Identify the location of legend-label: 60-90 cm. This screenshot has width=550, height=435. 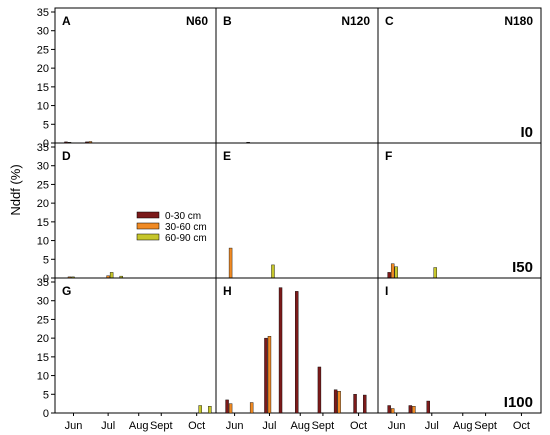
(186, 238).